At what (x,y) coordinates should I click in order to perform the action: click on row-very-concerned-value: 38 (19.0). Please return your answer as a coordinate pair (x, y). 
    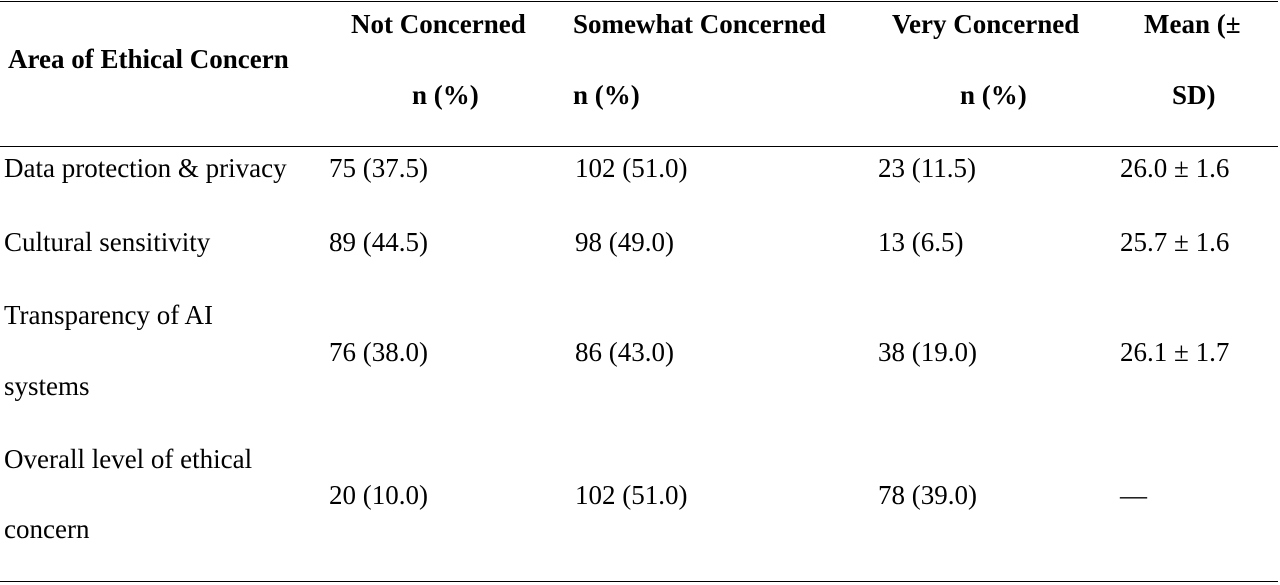
    Looking at the image, I should click on (927, 352).